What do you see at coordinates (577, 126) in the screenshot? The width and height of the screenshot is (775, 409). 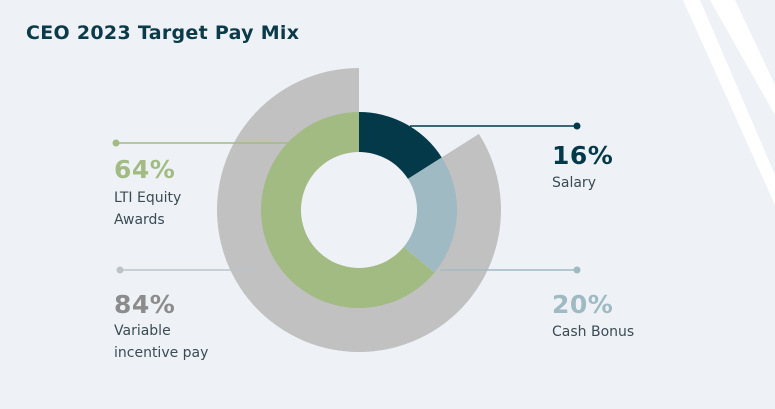 I see `salary-leader-dot` at bounding box center [577, 126].